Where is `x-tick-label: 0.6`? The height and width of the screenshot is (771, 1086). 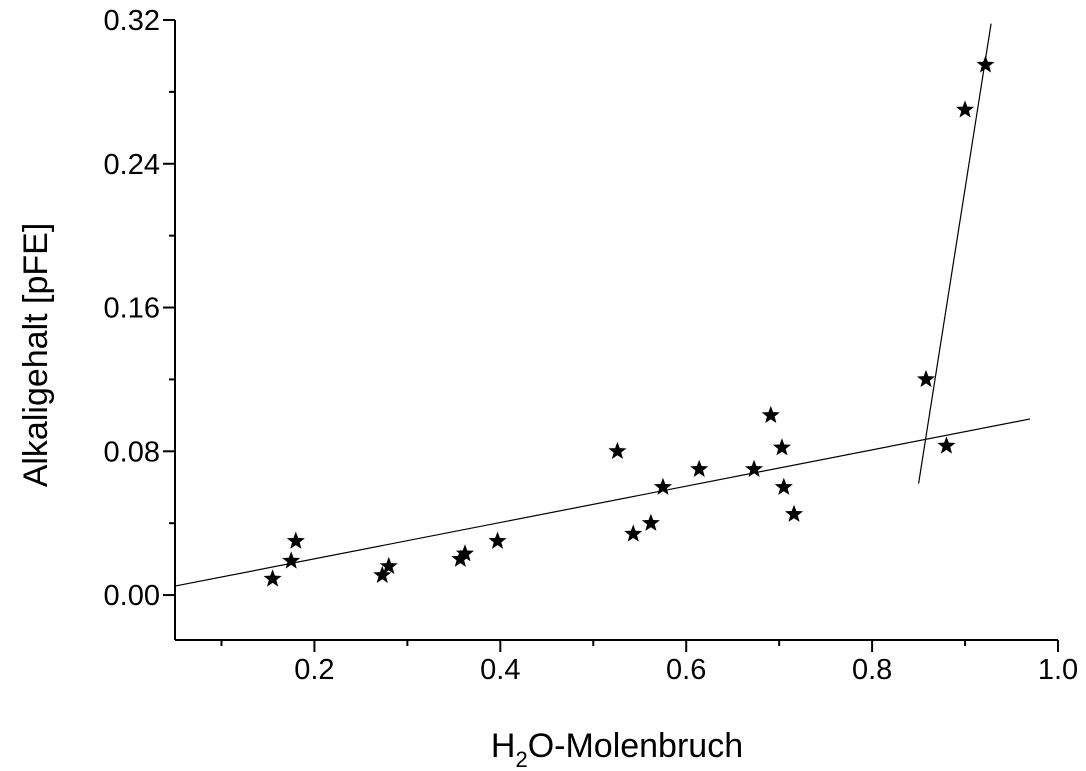
x-tick-label: 0.6 is located at coordinates (686, 670).